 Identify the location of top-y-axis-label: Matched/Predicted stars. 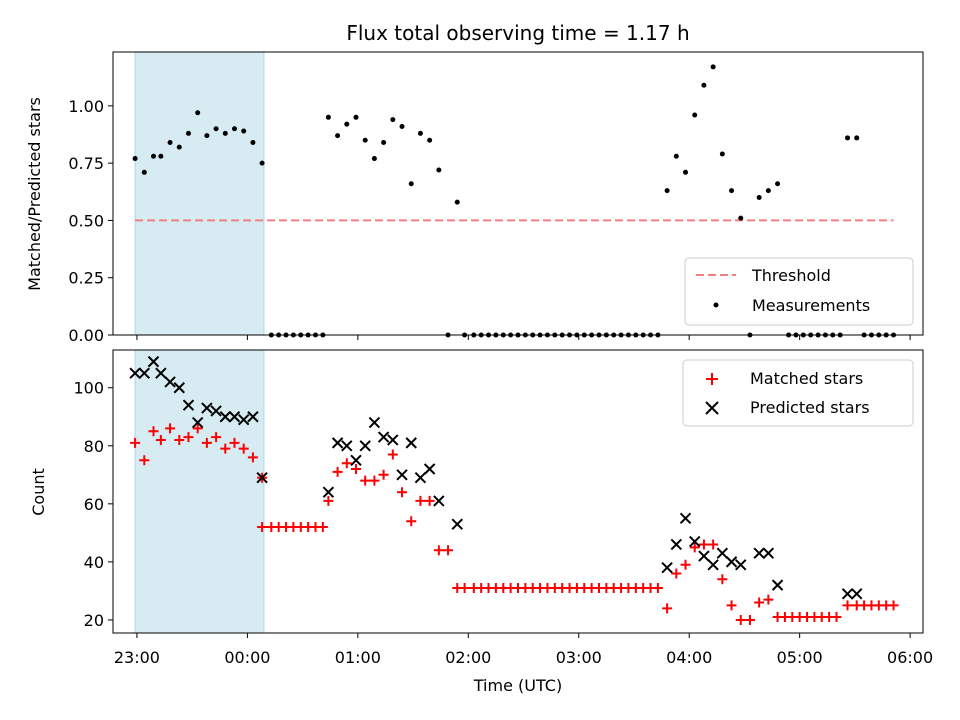
(34, 194).